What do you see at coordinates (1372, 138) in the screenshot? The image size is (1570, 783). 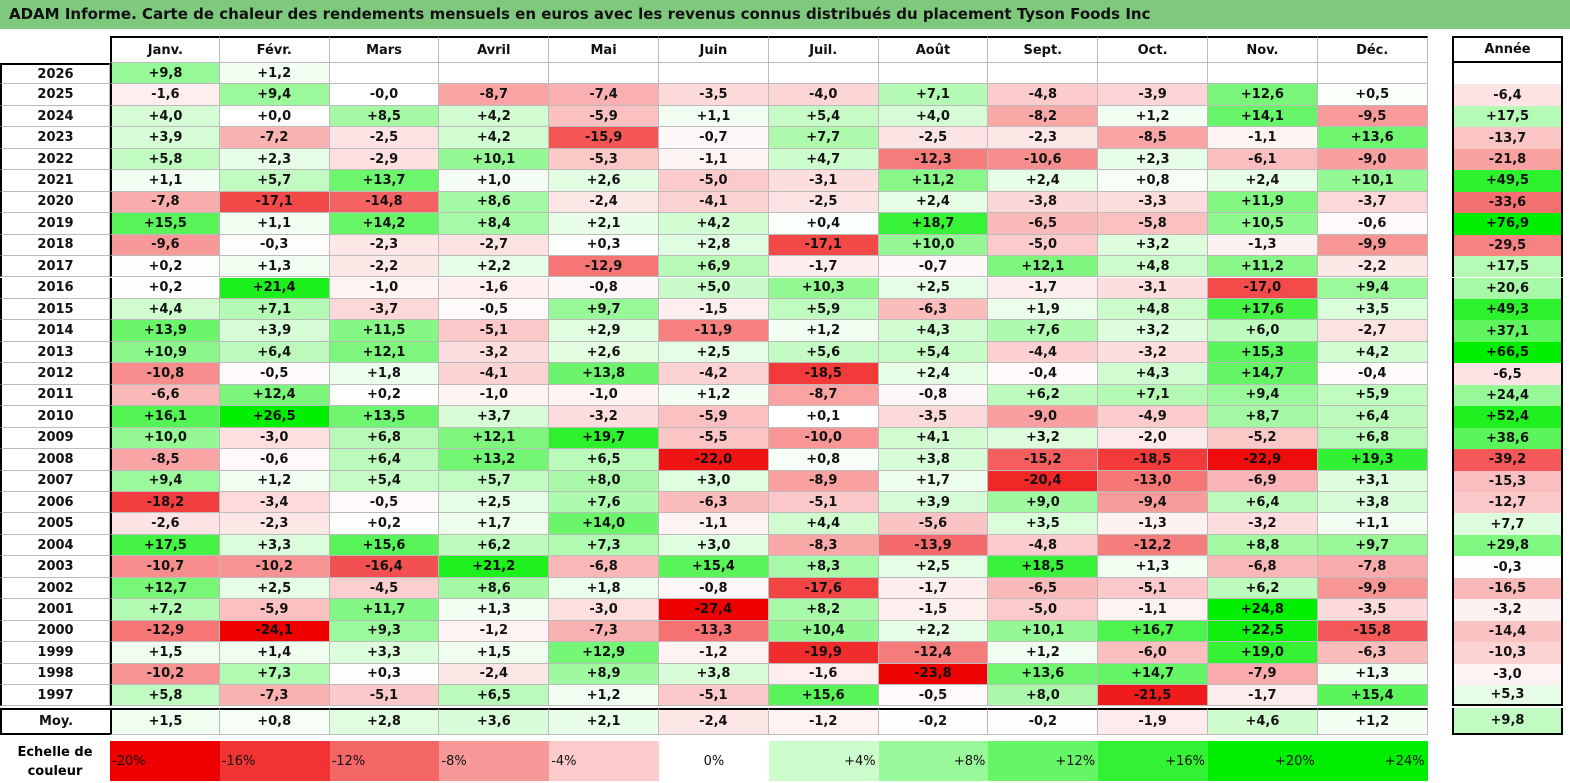 I see `heatmap-cell: +13,6` at bounding box center [1372, 138].